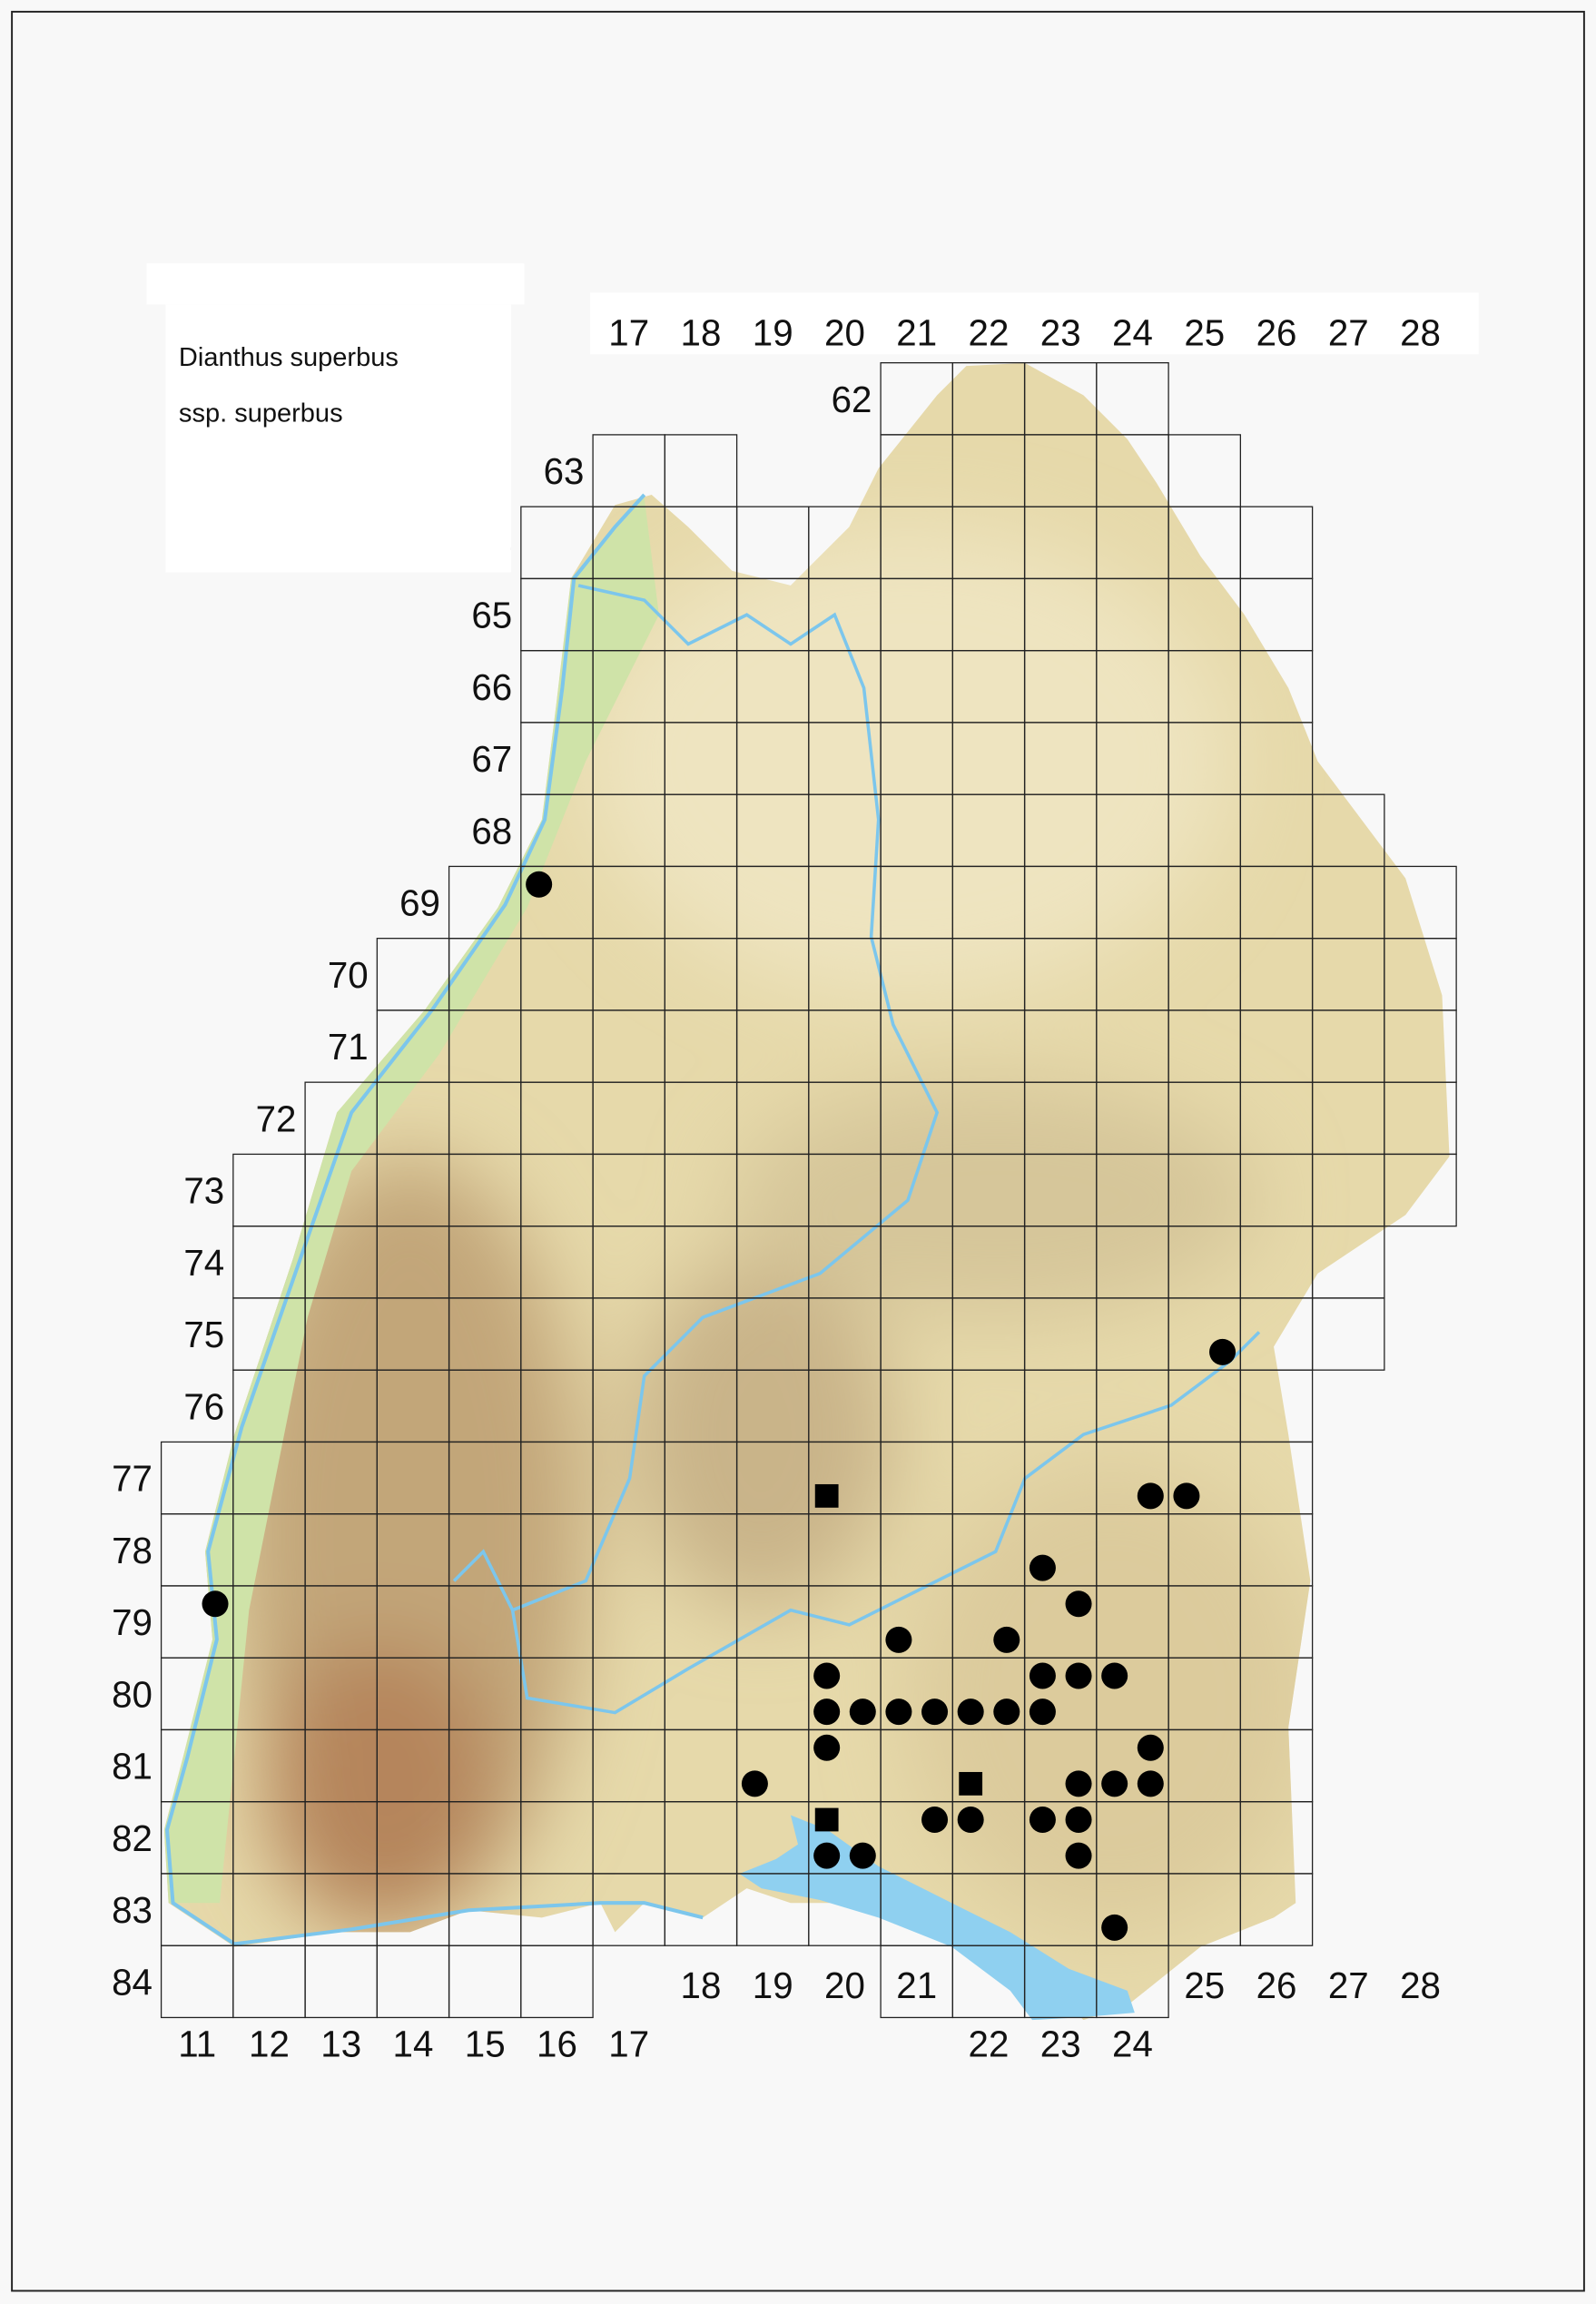 Image resolution: width=1596 pixels, height=2304 pixels. What do you see at coordinates (491, 759) in the screenshot?
I see `row-label: 67` at bounding box center [491, 759].